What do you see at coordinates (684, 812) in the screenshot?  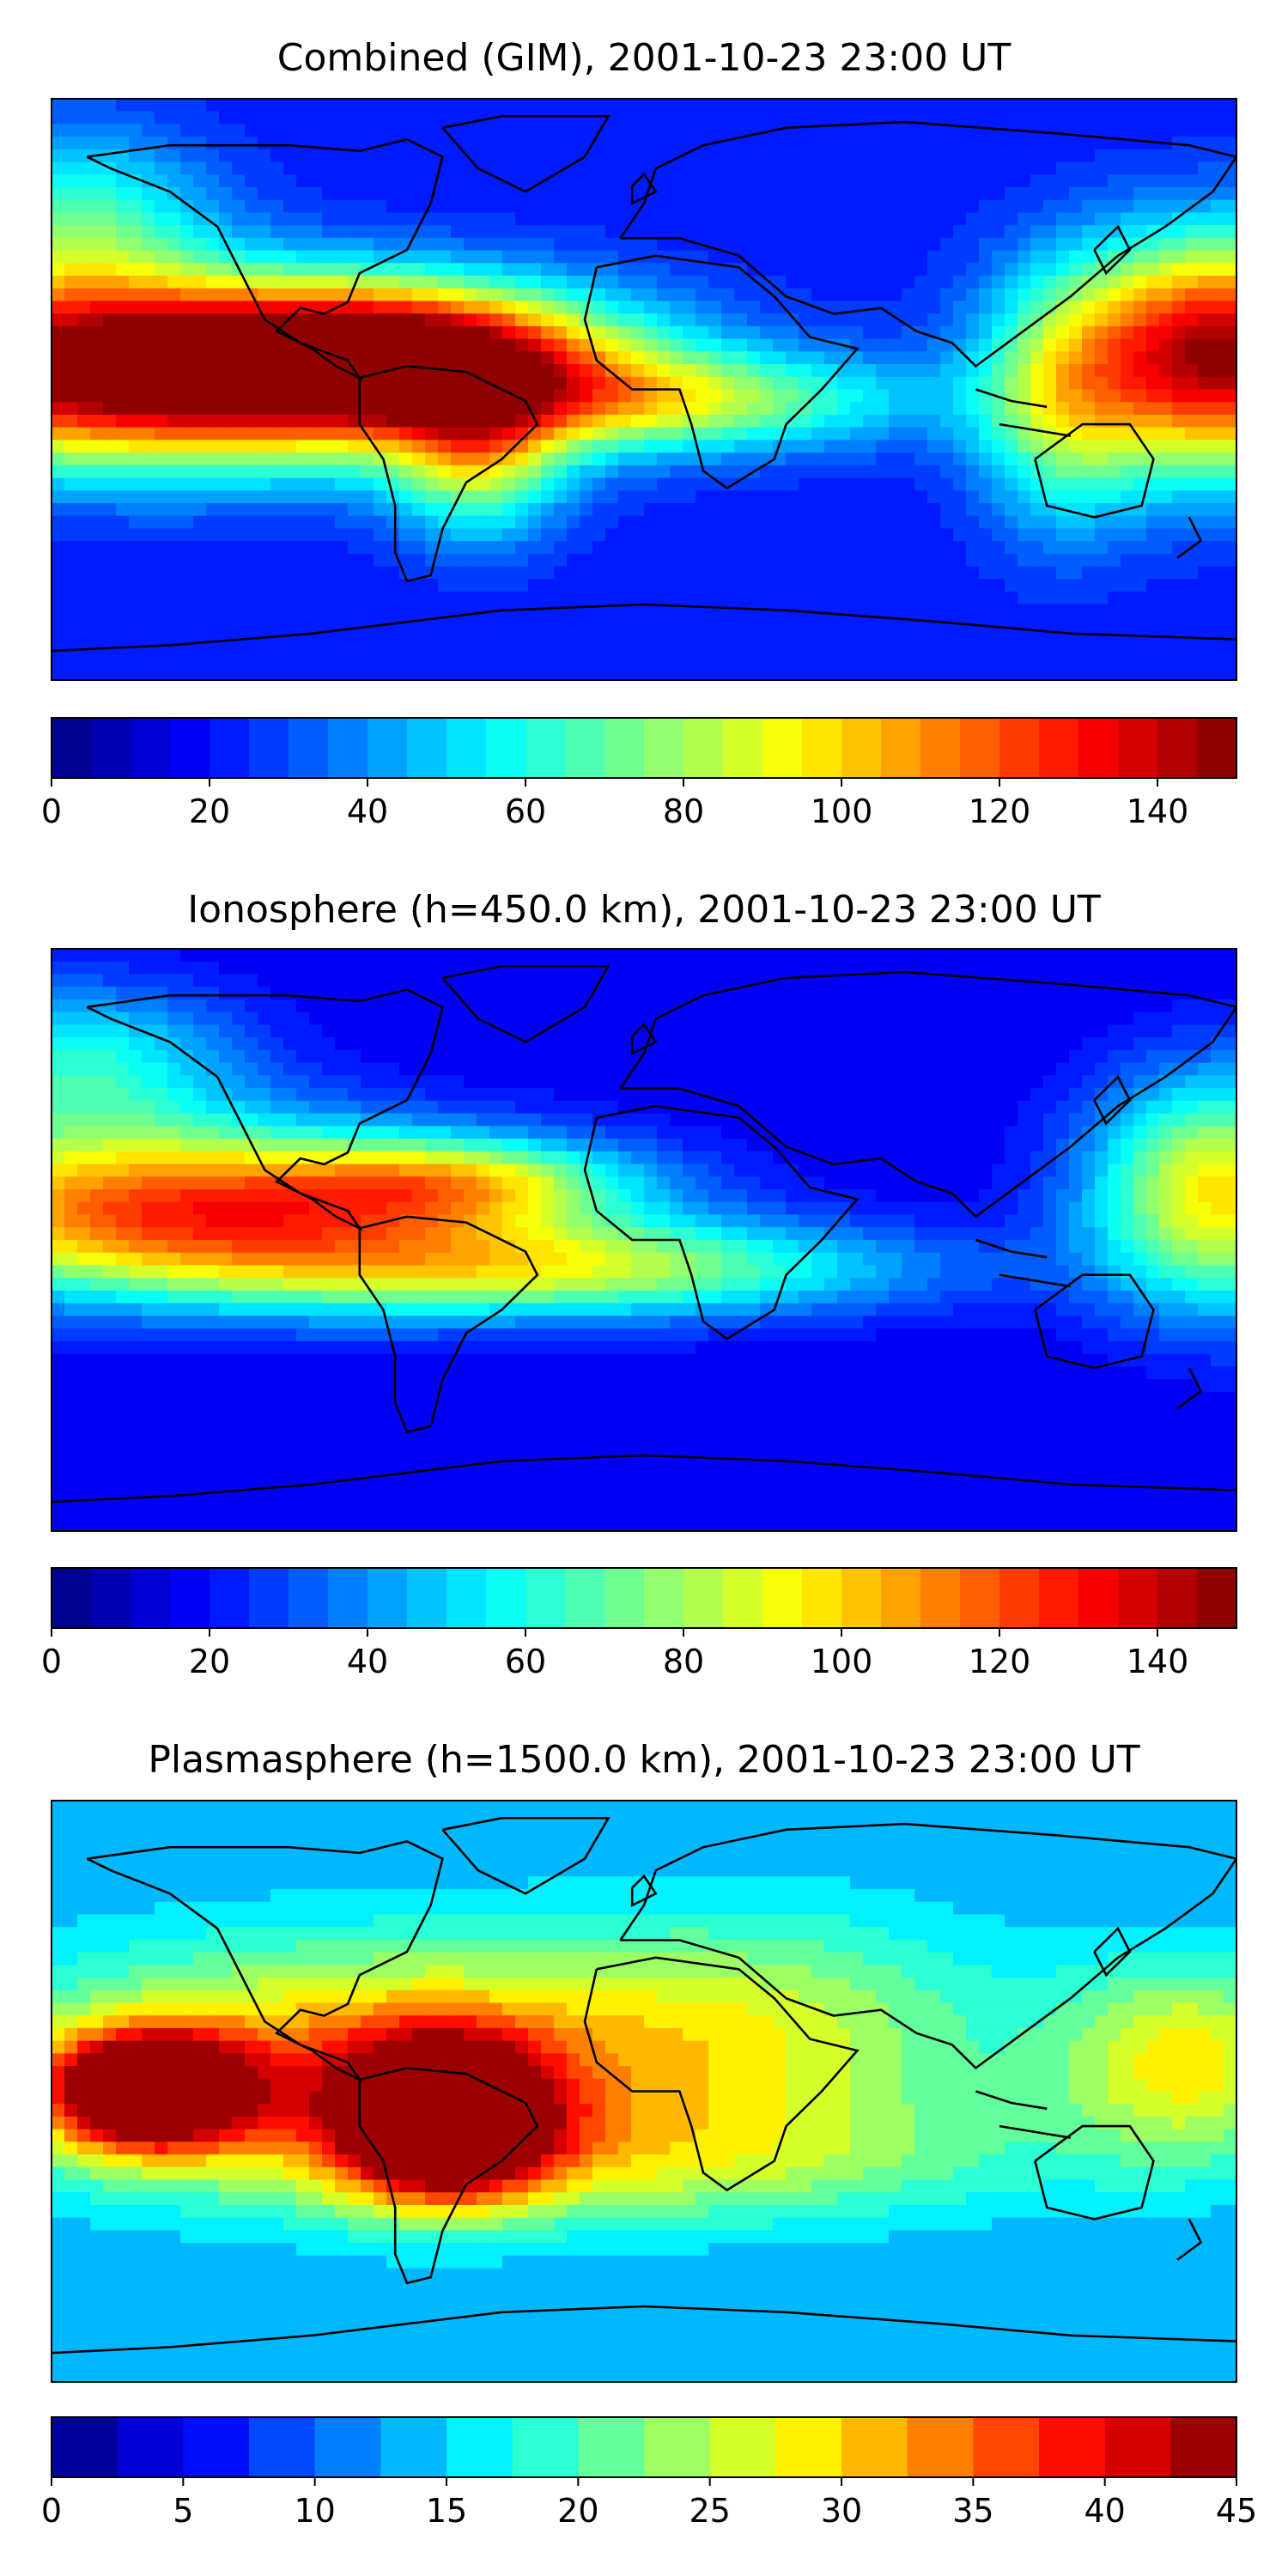 I see `colorbar-tick-label: 80` at bounding box center [684, 812].